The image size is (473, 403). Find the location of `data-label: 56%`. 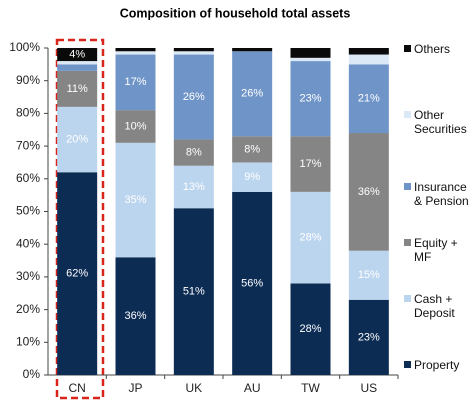

data-label: 56% is located at coordinates (252, 283).